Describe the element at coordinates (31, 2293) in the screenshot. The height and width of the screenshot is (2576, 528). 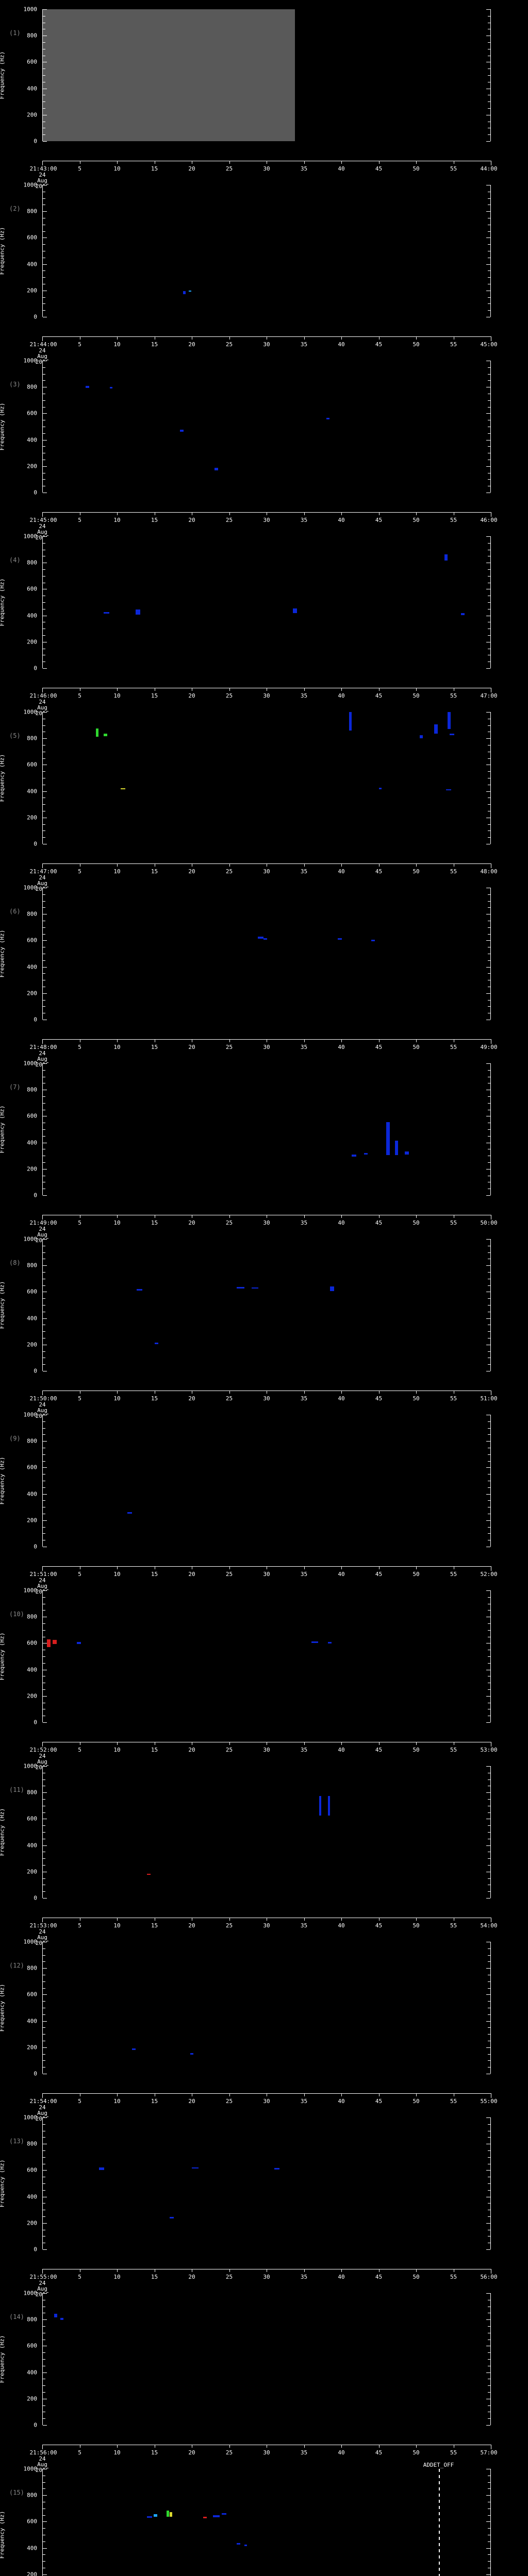
I see `y-axis-tick-label: 1000` at that location.